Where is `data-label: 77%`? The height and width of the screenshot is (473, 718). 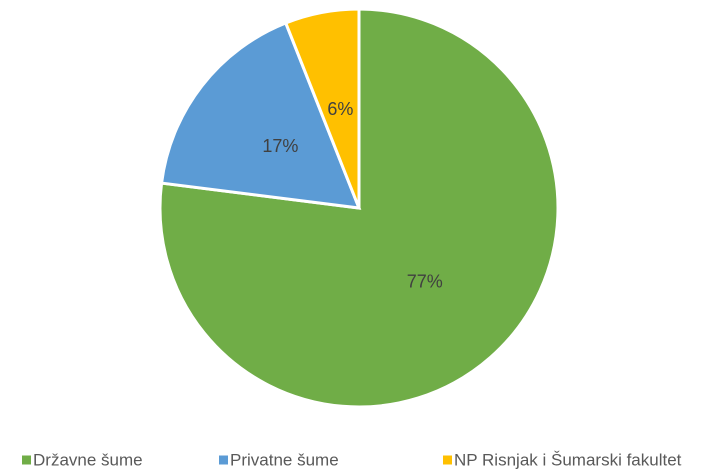
data-label: 77% is located at coordinates (425, 281).